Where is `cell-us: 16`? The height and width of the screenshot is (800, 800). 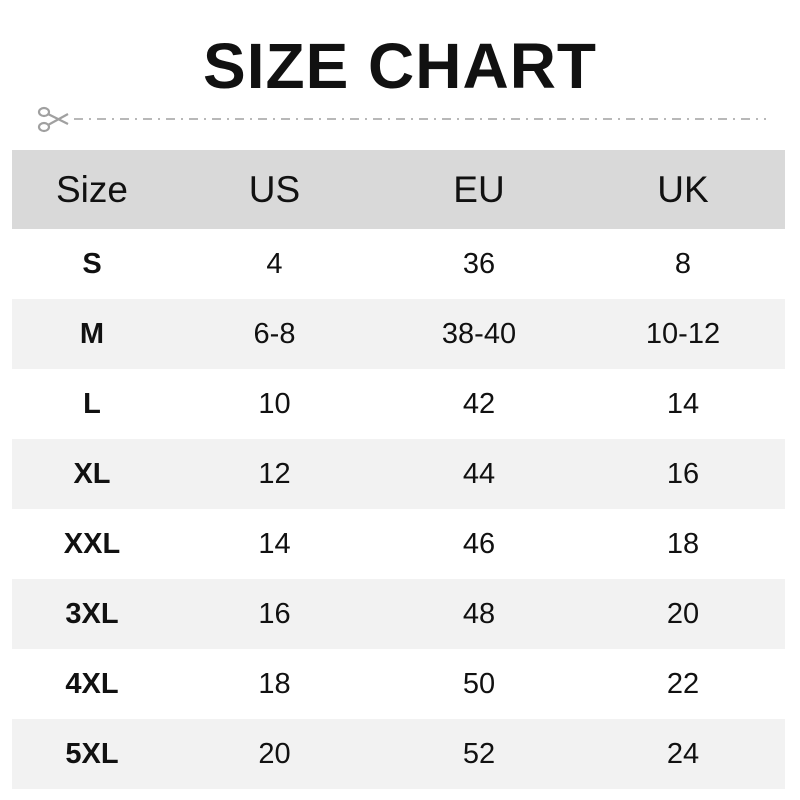
cell-us: 16 is located at coordinates (274, 613).